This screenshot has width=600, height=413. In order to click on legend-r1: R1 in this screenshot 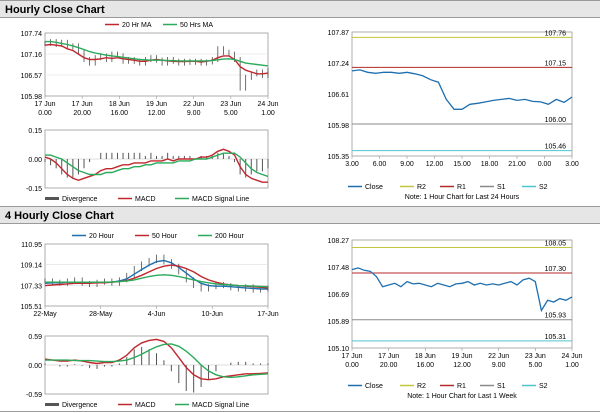, I will do `click(461, 187)`.